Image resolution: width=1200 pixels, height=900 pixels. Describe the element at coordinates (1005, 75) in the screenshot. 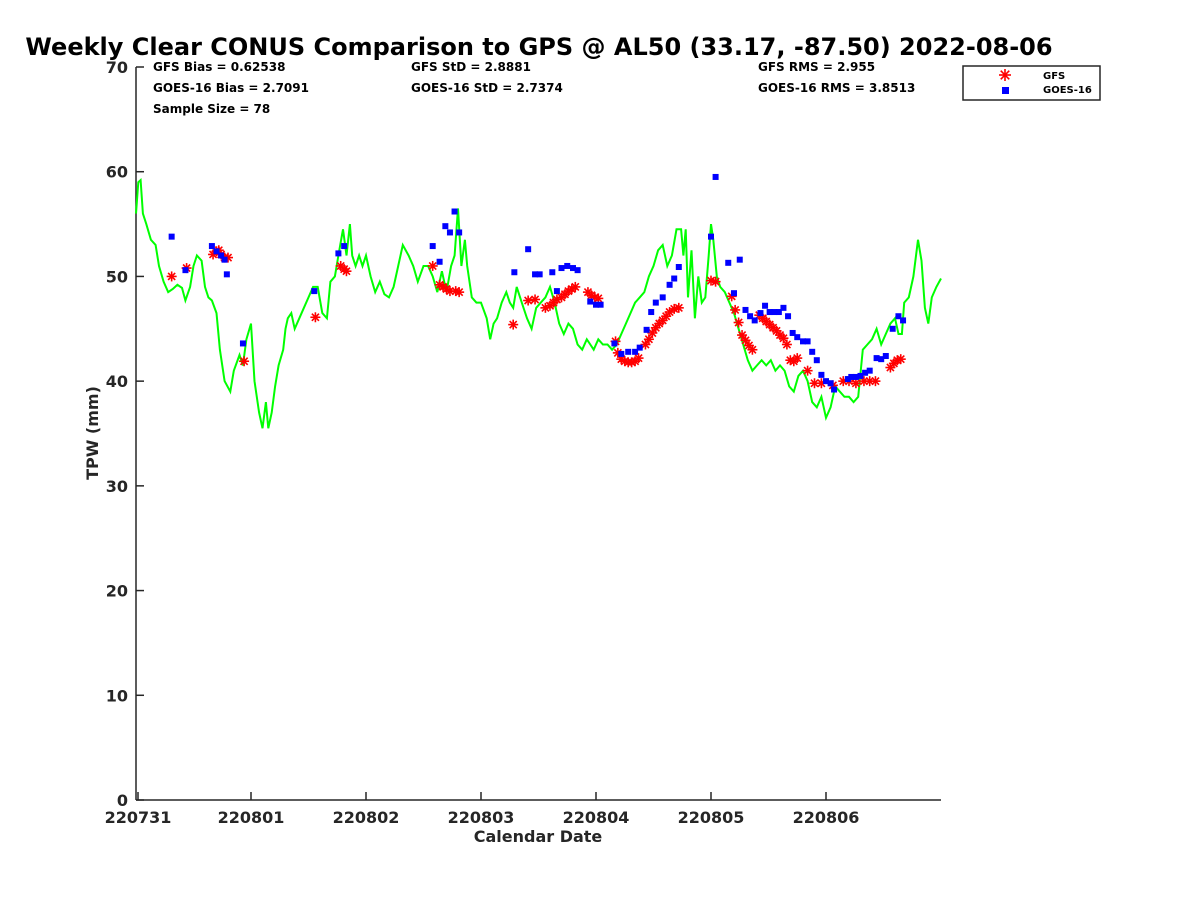

I see `legend-gfs-marker` at that location.